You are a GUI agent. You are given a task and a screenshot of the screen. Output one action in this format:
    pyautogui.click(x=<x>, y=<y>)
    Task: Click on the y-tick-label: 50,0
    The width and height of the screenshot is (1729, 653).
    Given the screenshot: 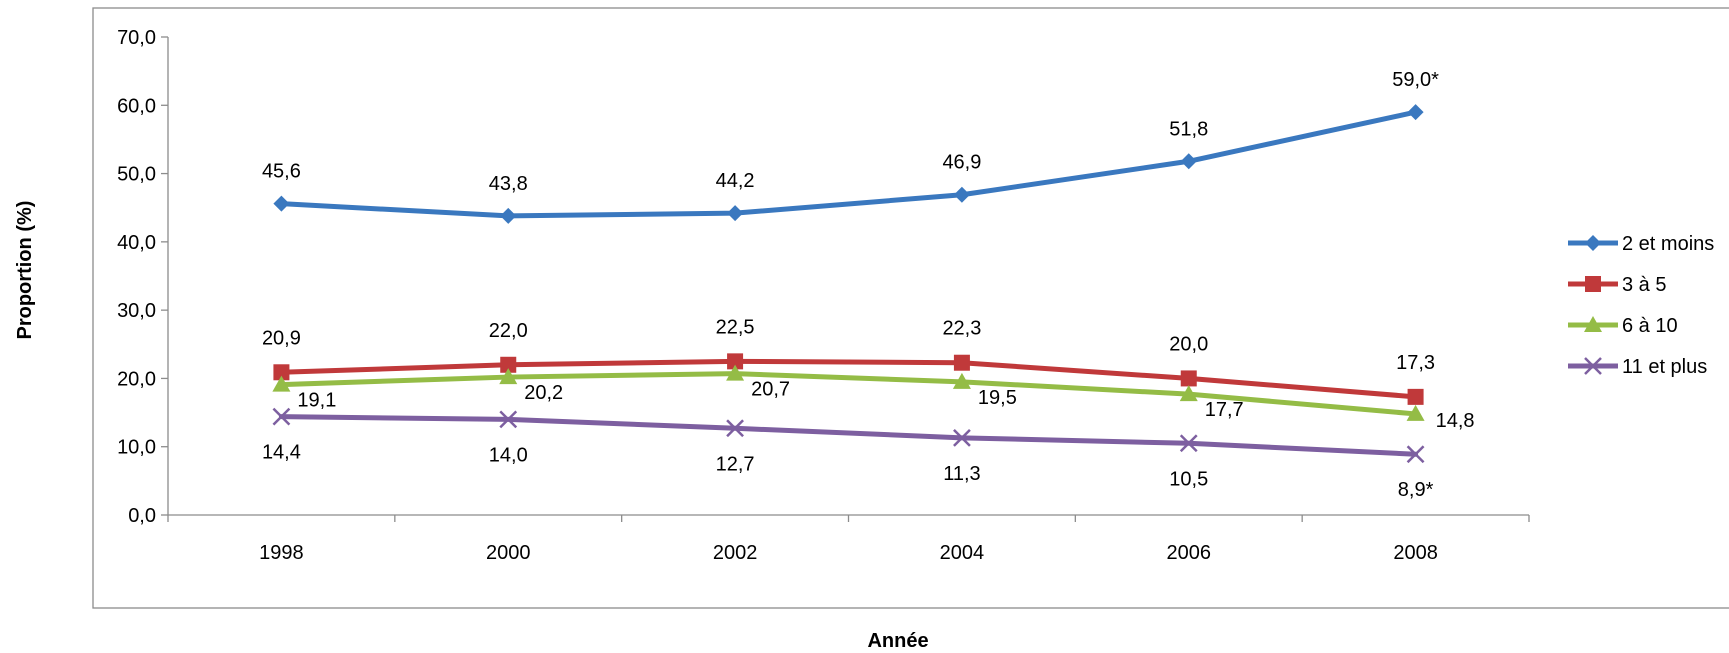 What is the action you would take?
    pyautogui.click(x=136, y=175)
    